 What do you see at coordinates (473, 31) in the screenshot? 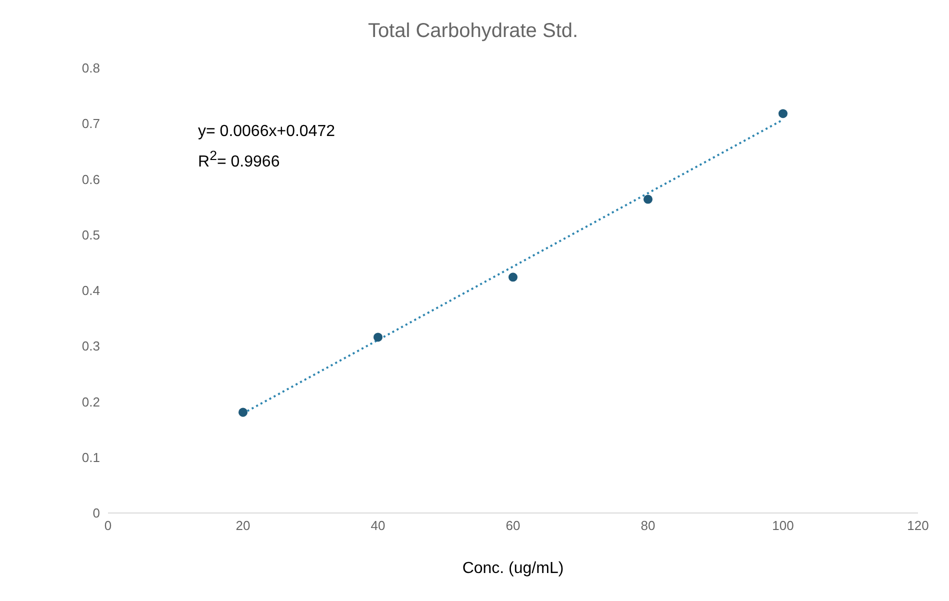
I see `chart-title: Total Carbohydrate Std.` at bounding box center [473, 31].